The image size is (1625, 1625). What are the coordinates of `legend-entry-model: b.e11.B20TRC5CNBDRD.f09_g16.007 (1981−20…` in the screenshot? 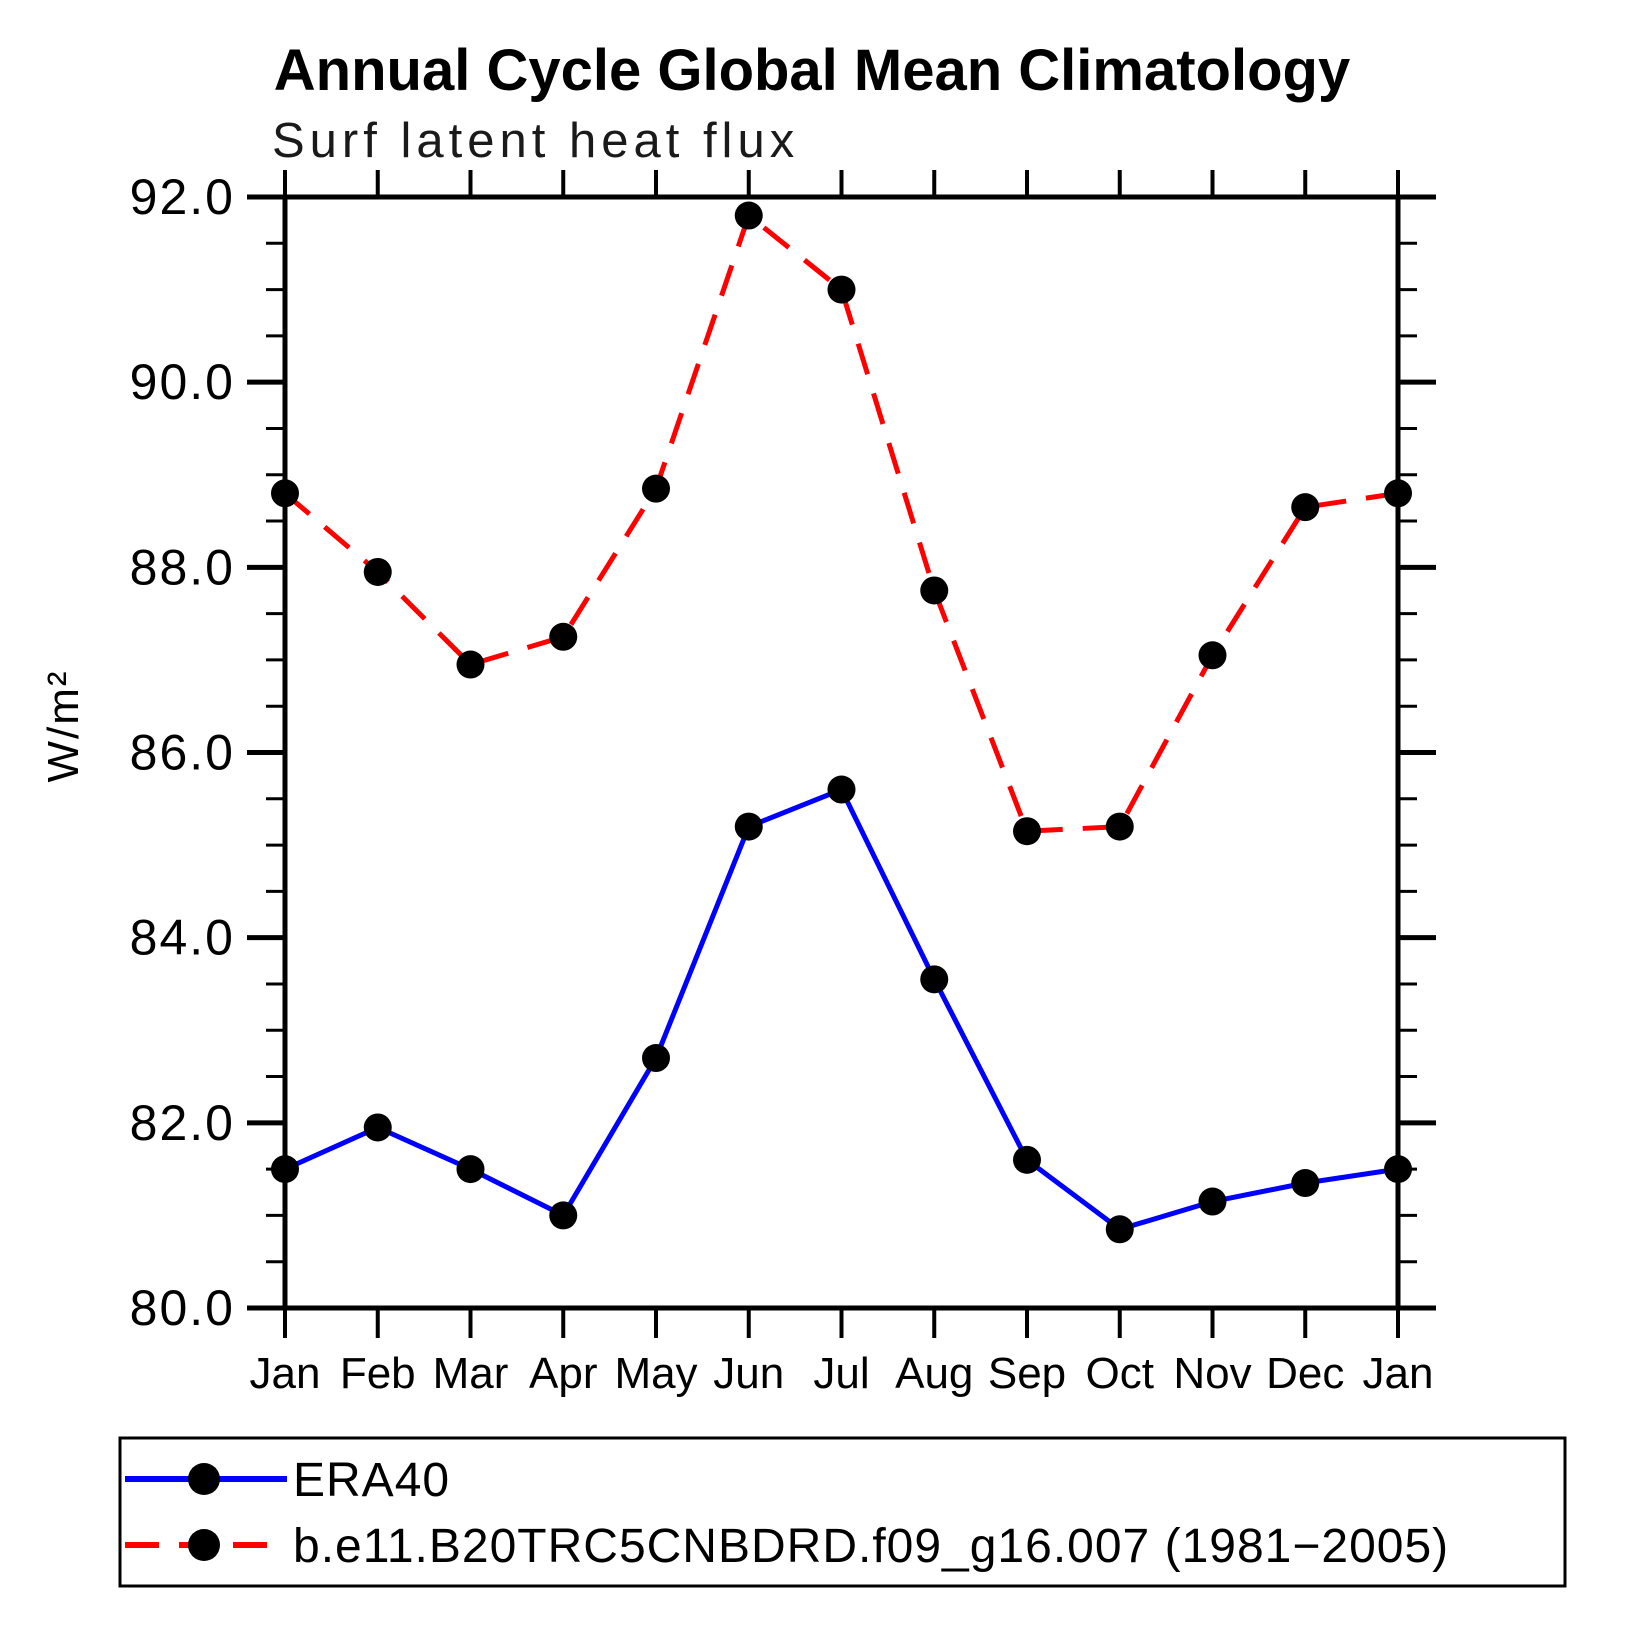 It's located at (787, 1546).